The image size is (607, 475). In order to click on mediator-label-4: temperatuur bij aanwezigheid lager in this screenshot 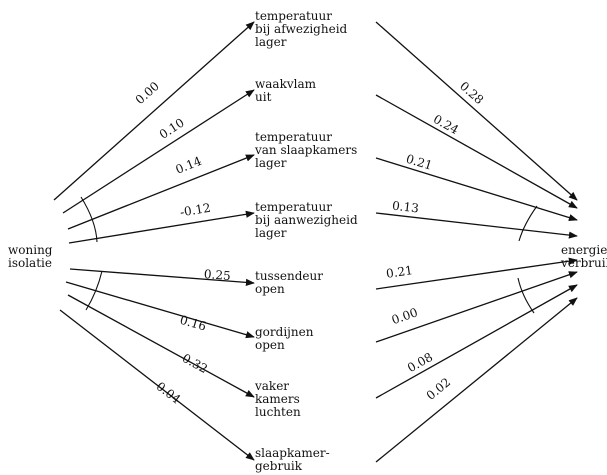, I will do `click(306, 220)`.